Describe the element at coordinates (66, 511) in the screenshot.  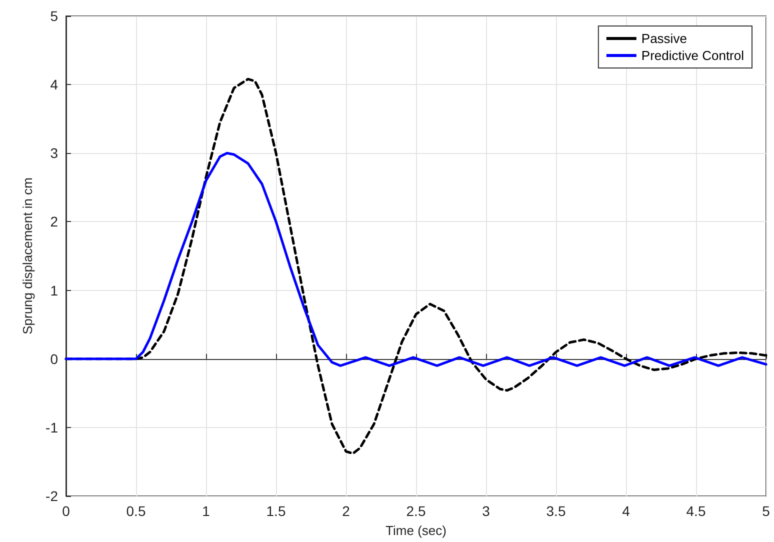
I see `x-tick-label: 0` at that location.